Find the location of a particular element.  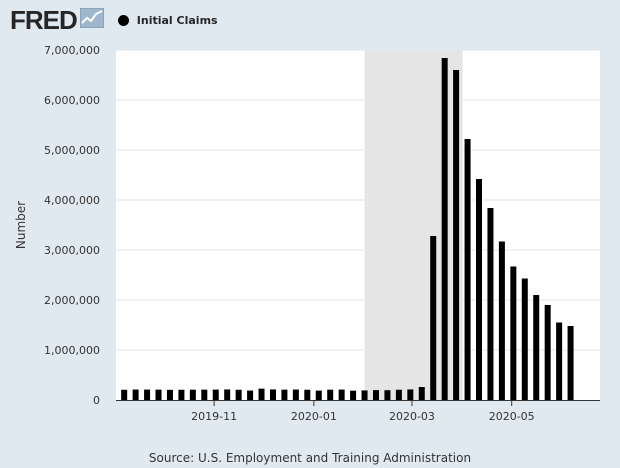

y-tick-label: 0 is located at coordinates (96, 400).